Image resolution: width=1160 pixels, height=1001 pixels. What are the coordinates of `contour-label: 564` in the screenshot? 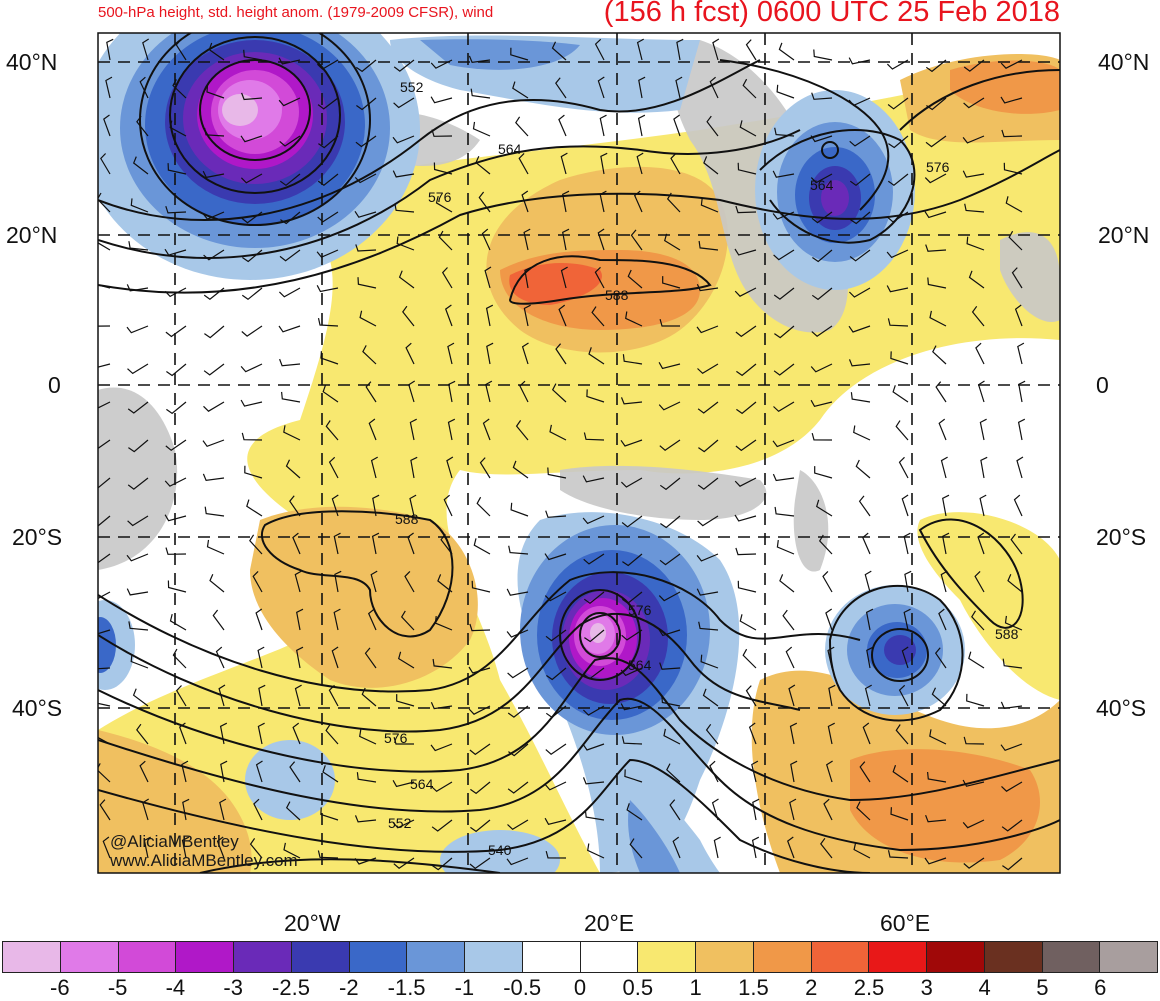 It's located at (422, 784).